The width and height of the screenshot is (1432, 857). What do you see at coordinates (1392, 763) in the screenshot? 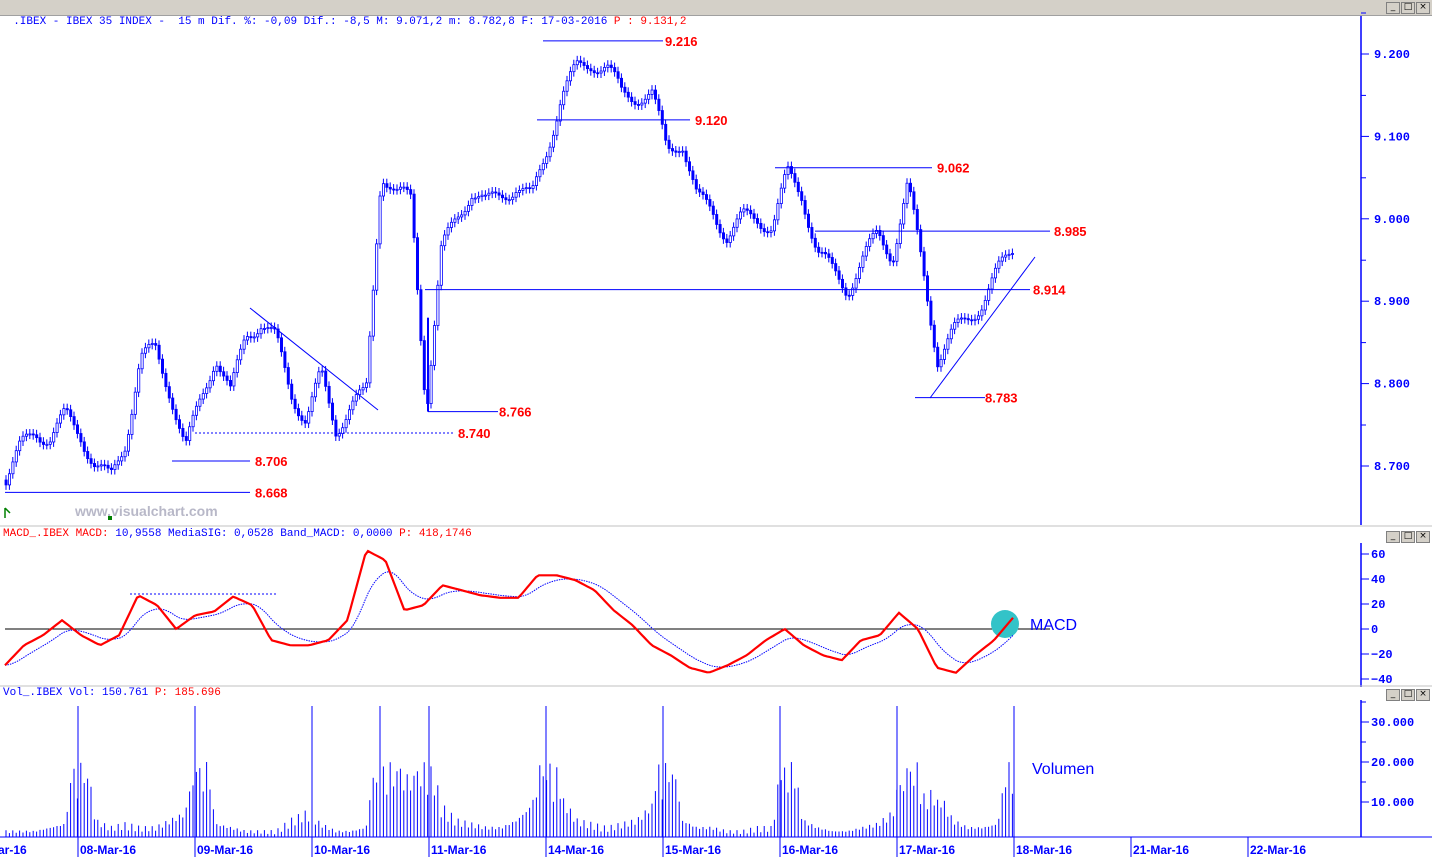
I see `volume-tick-label: 20.000` at bounding box center [1392, 763].